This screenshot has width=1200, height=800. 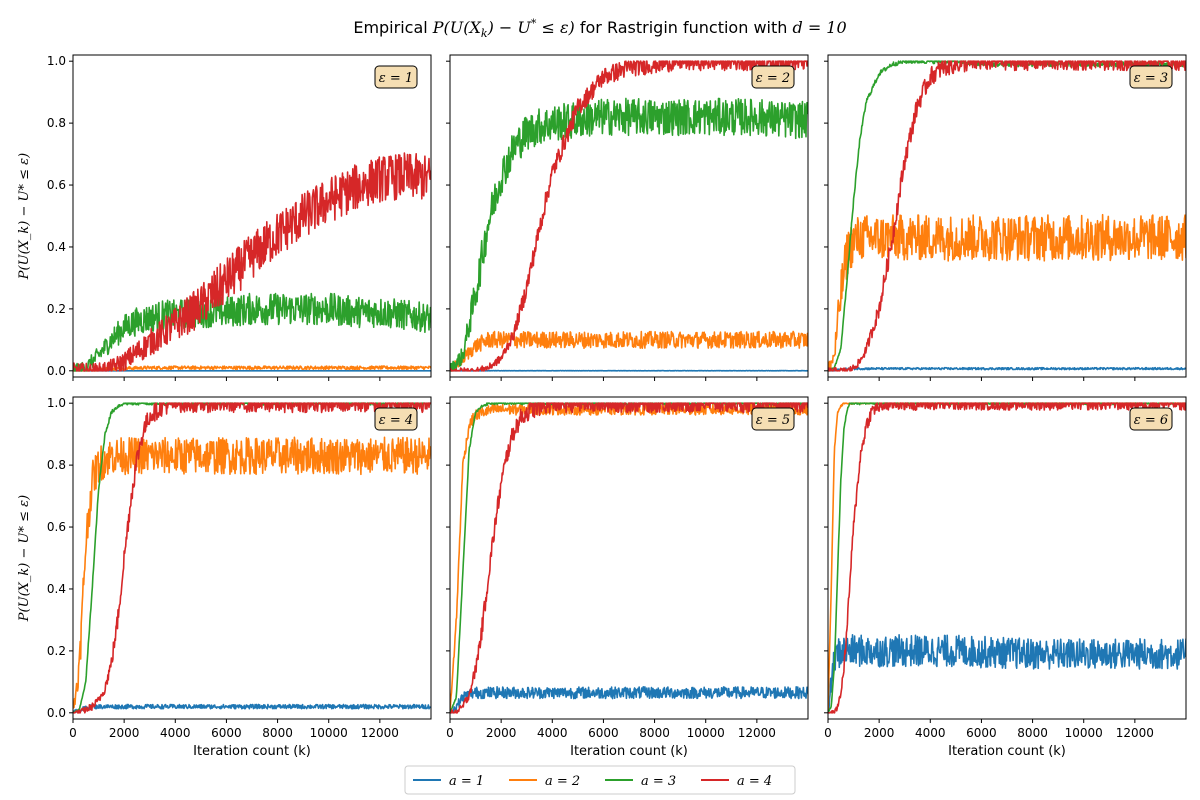 I want to click on epsilon-label: ε = 3, so click(x=1151, y=78).